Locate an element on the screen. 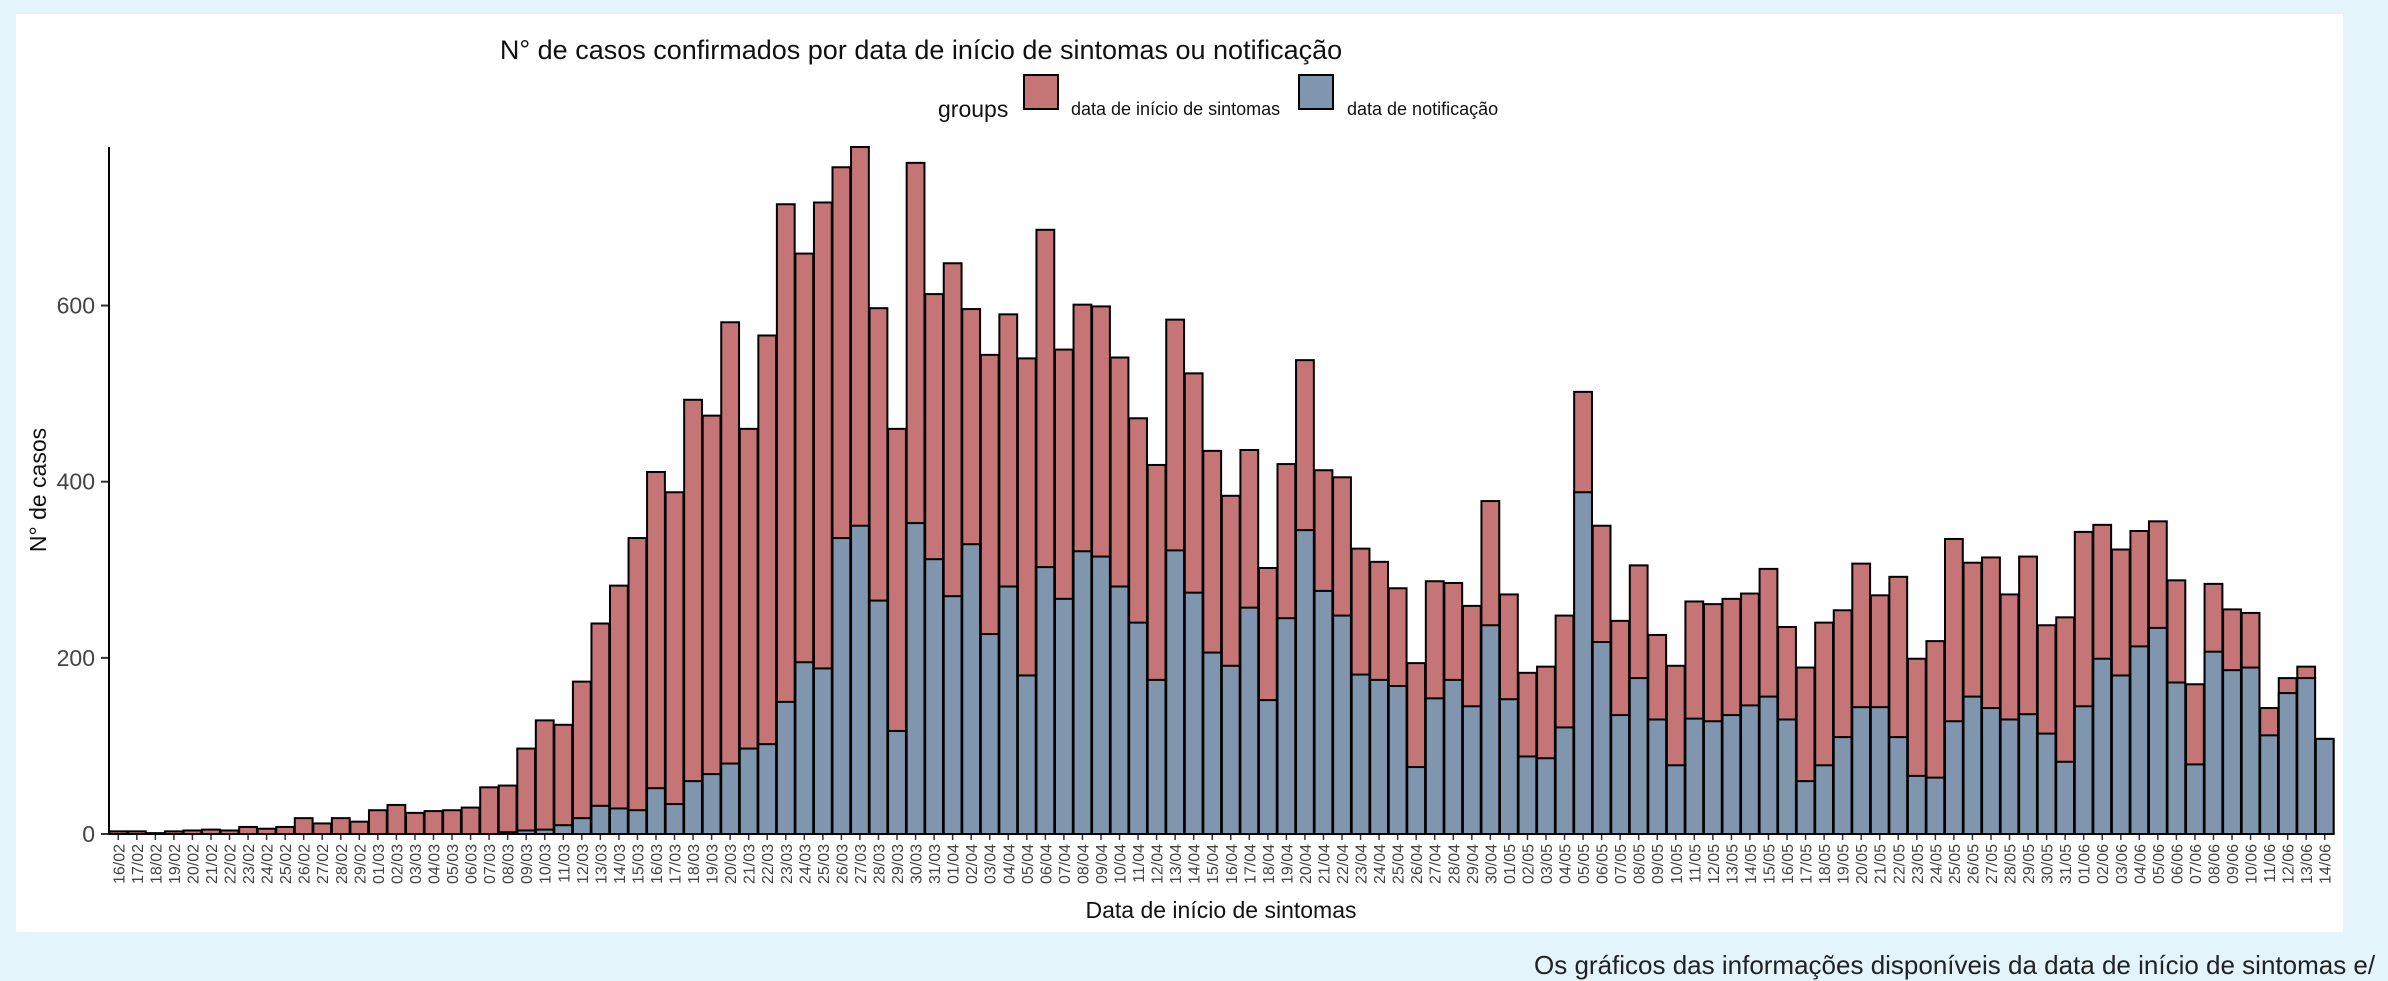  x-tick-label: 28/02 is located at coordinates (342, 864).